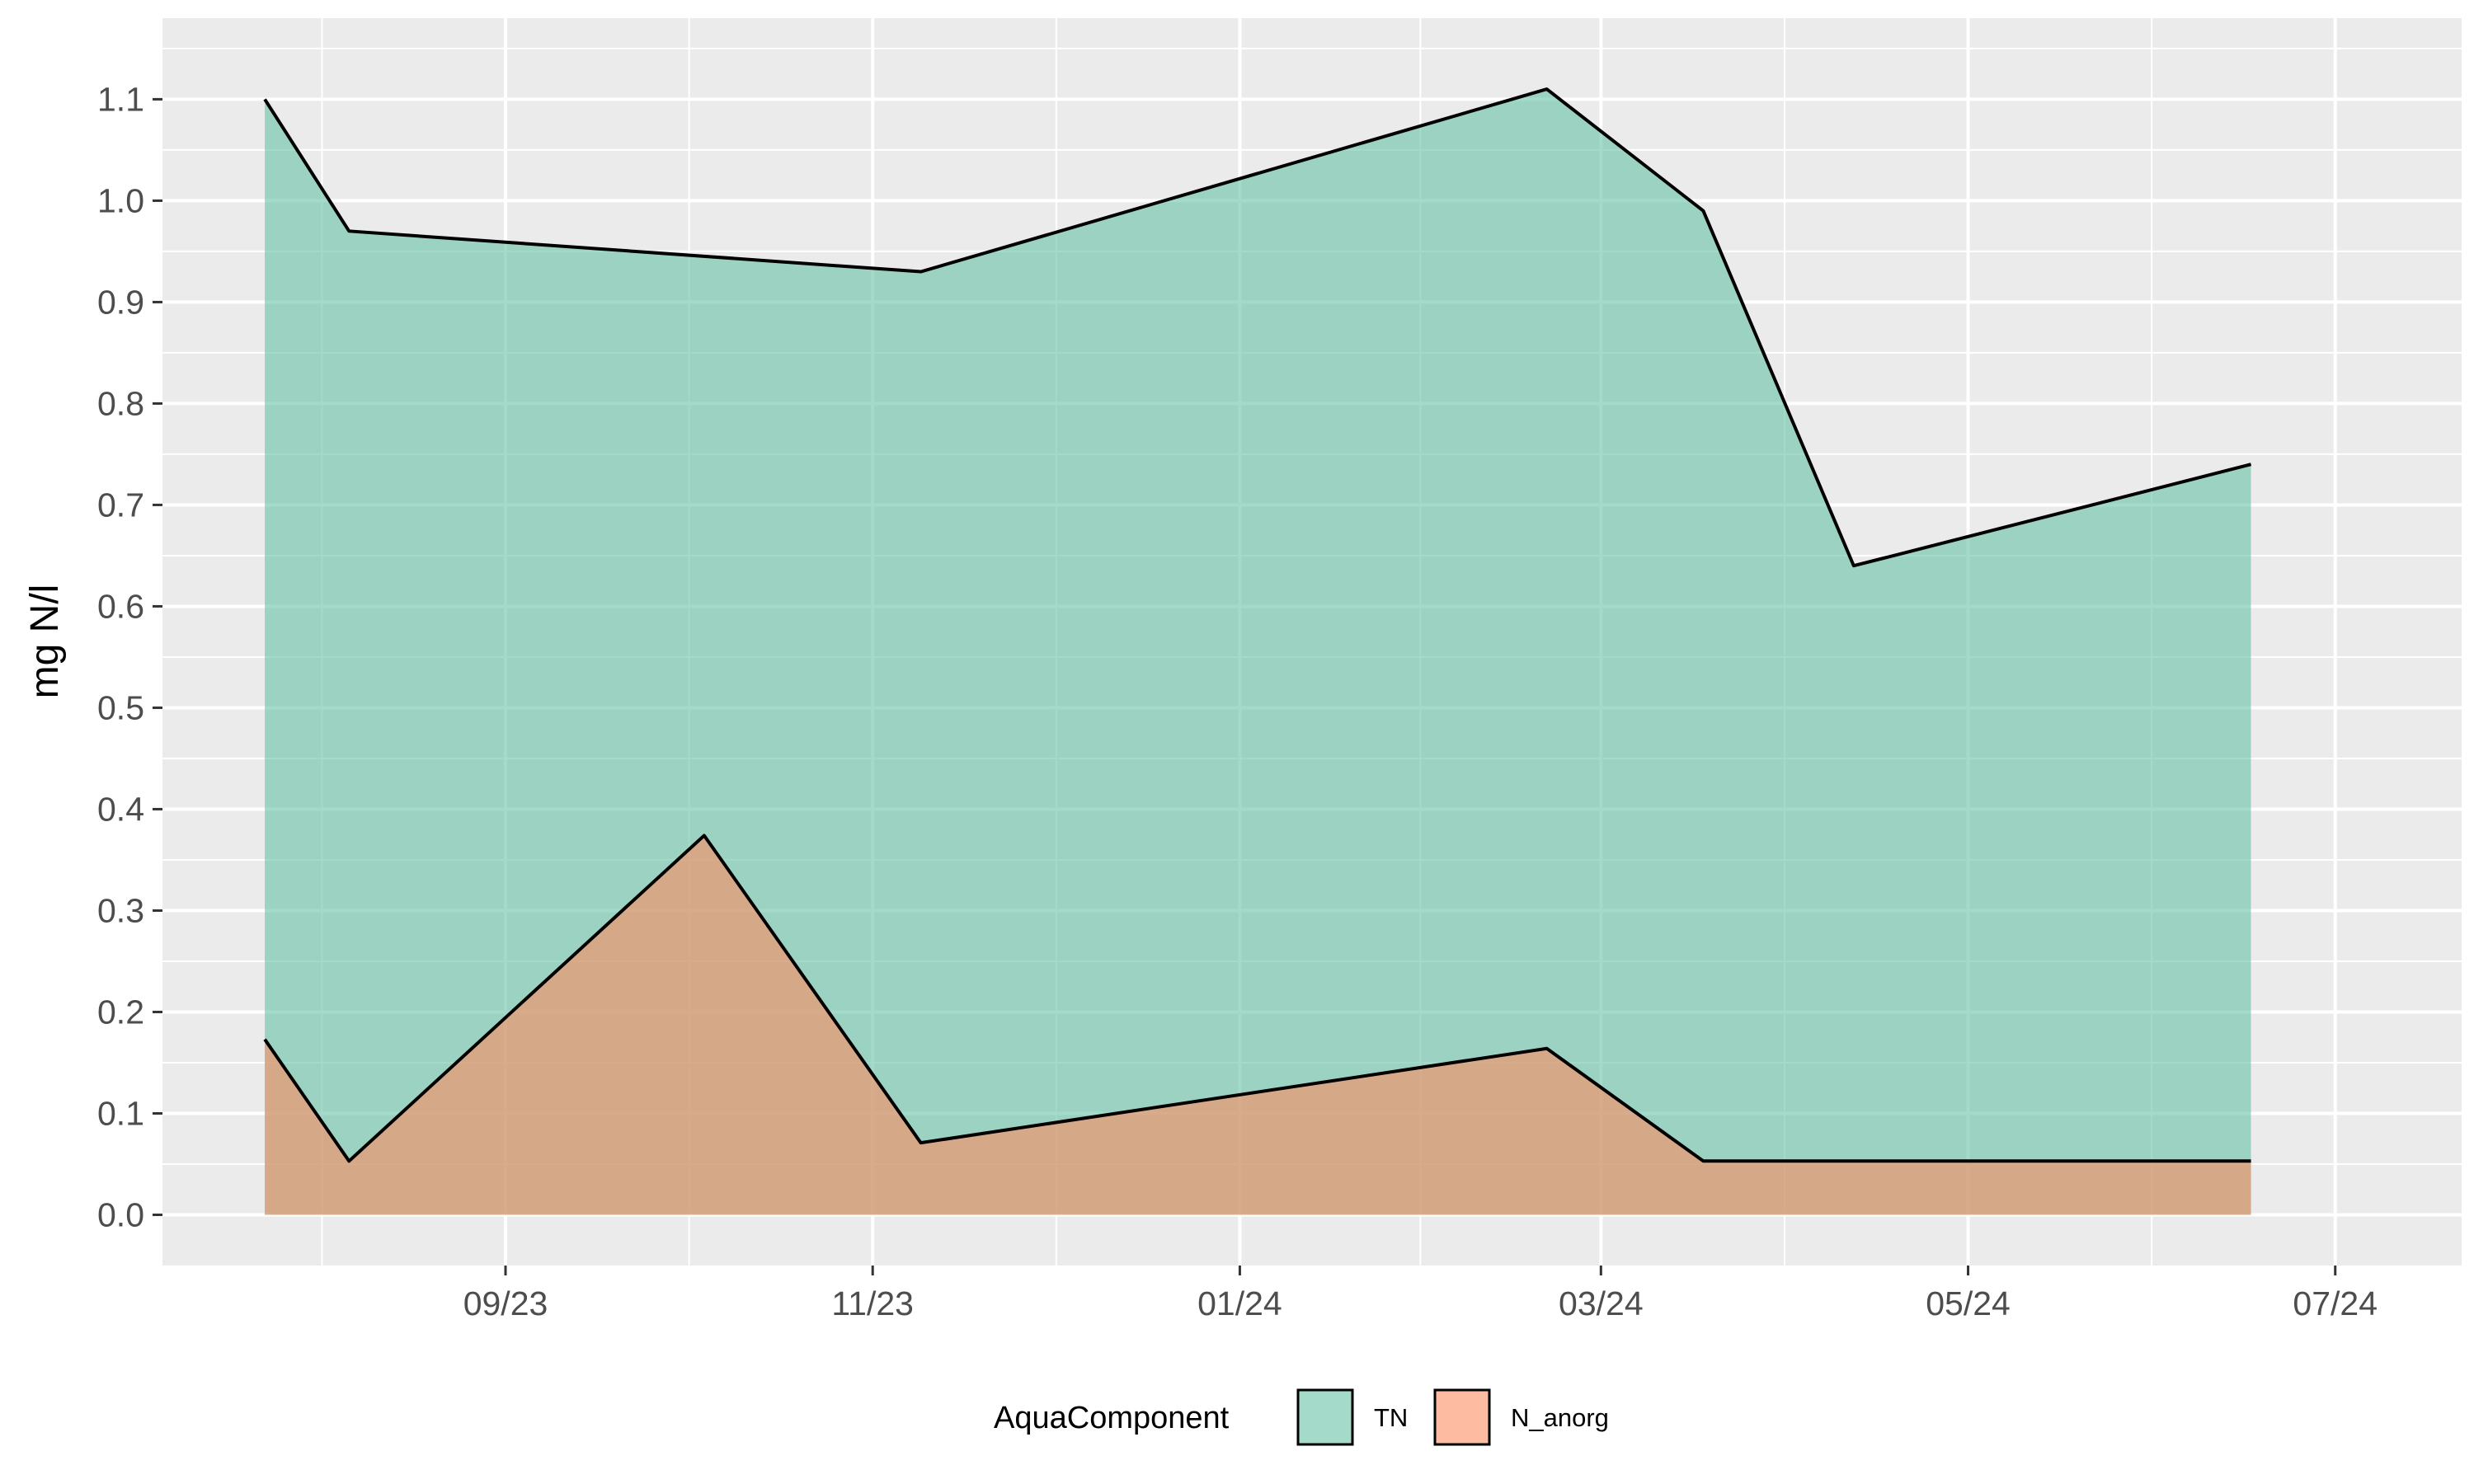 This screenshot has width=2474, height=1484. What do you see at coordinates (120, 505) in the screenshot?
I see `y-tick-label: 0.7` at bounding box center [120, 505].